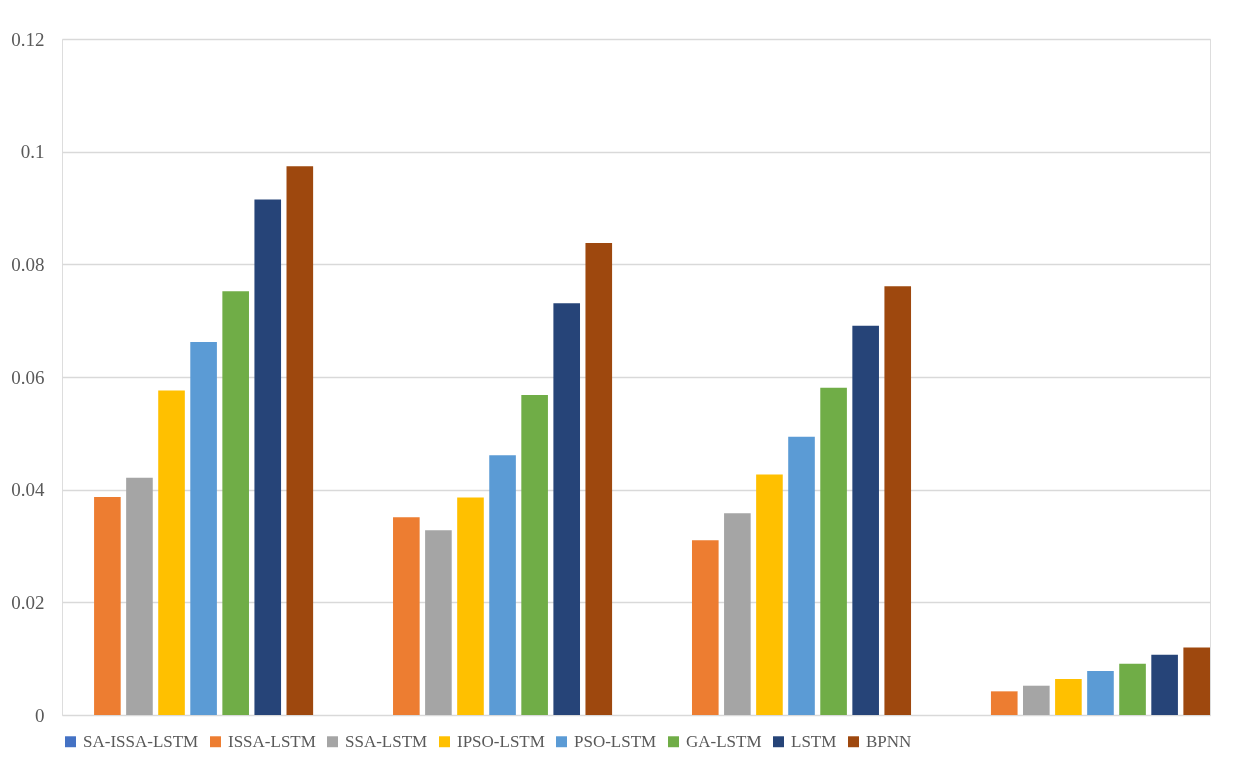 The image size is (1249, 772). Describe the element at coordinates (272, 741) in the screenshot. I see `legend-label: ISSA-LSTM` at that location.